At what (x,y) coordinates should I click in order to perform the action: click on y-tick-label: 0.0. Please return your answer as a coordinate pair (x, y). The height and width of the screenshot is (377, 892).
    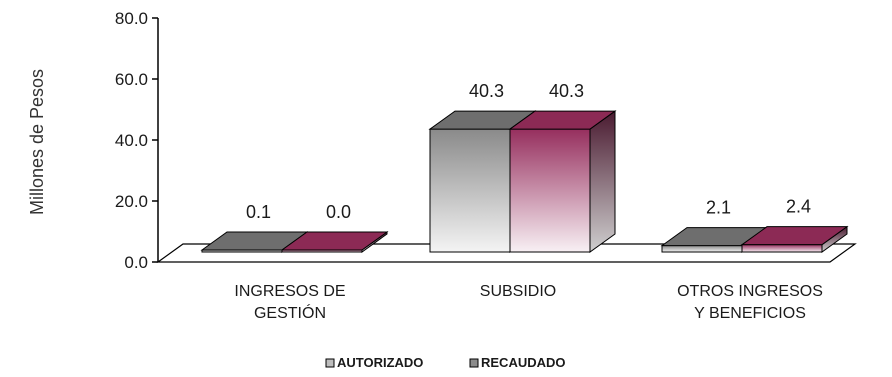
    Looking at the image, I should click on (136, 262).